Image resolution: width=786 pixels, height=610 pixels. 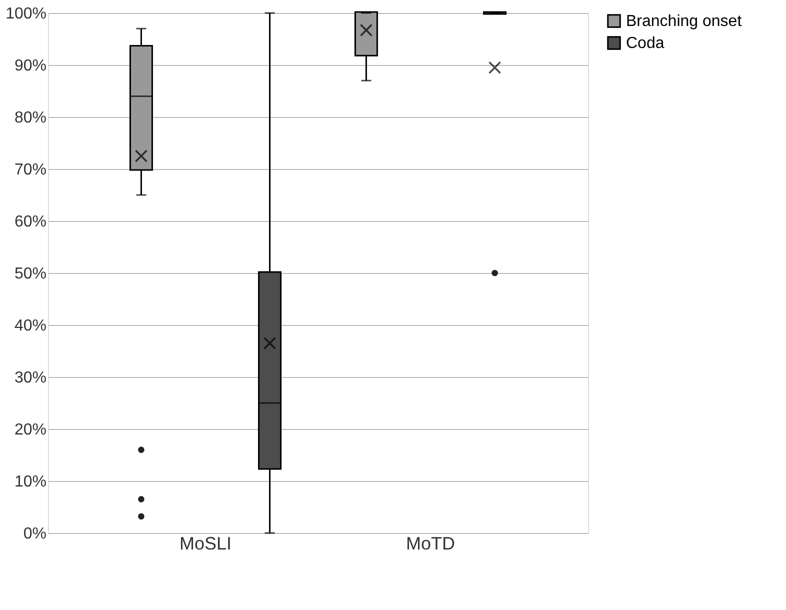 What do you see at coordinates (684, 21) in the screenshot?
I see `legend-label: Branching onset` at bounding box center [684, 21].